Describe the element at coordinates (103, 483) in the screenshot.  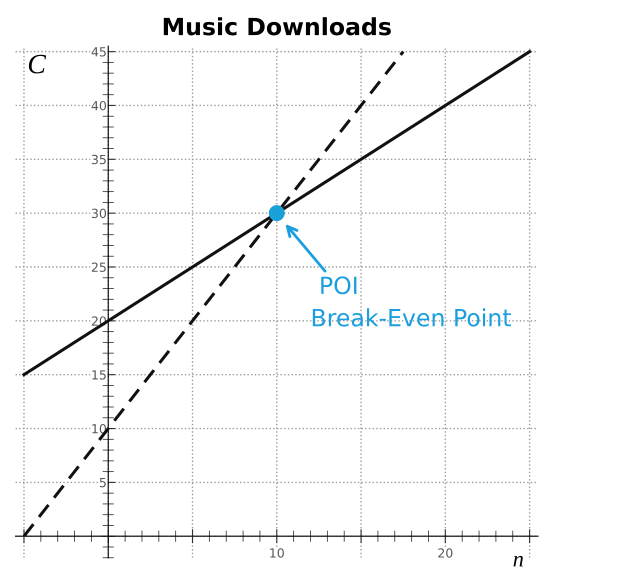
I see `y-tick-label: 5` at that location.